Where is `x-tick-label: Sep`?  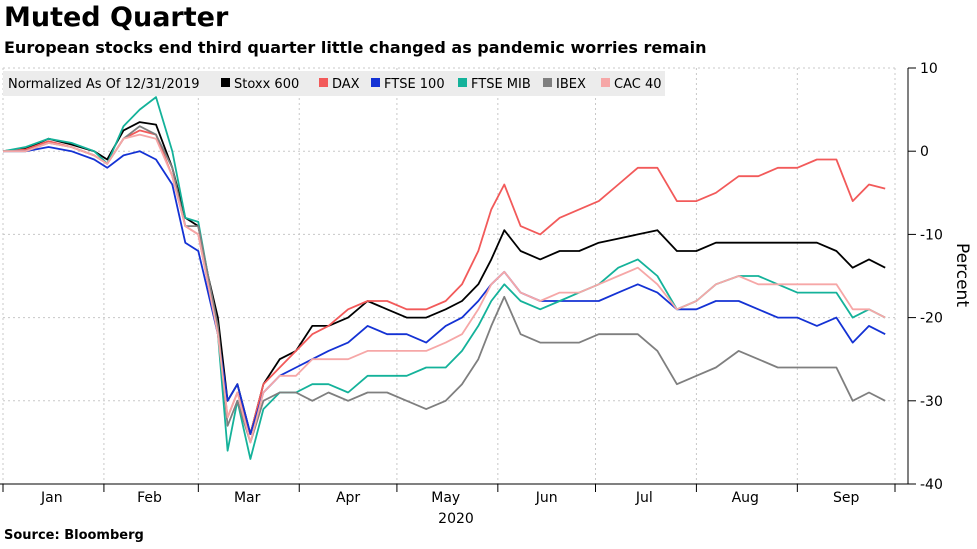
x-tick-label: Sep is located at coordinates (846, 498).